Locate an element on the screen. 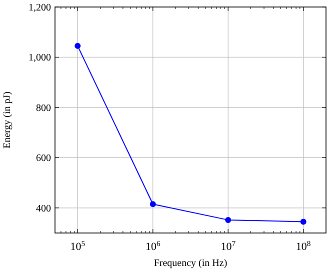 Image resolution: width=332 pixels, height=274 pixels. x-tick-label: 10$^{8}$ is located at coordinates (303, 245).